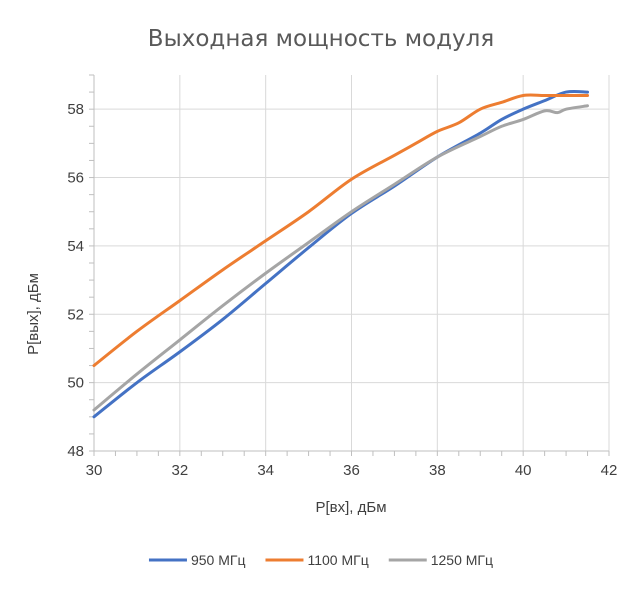 The width and height of the screenshot is (642, 590). Describe the element at coordinates (75, 383) in the screenshot. I see `y-tick-label: 50` at that location.